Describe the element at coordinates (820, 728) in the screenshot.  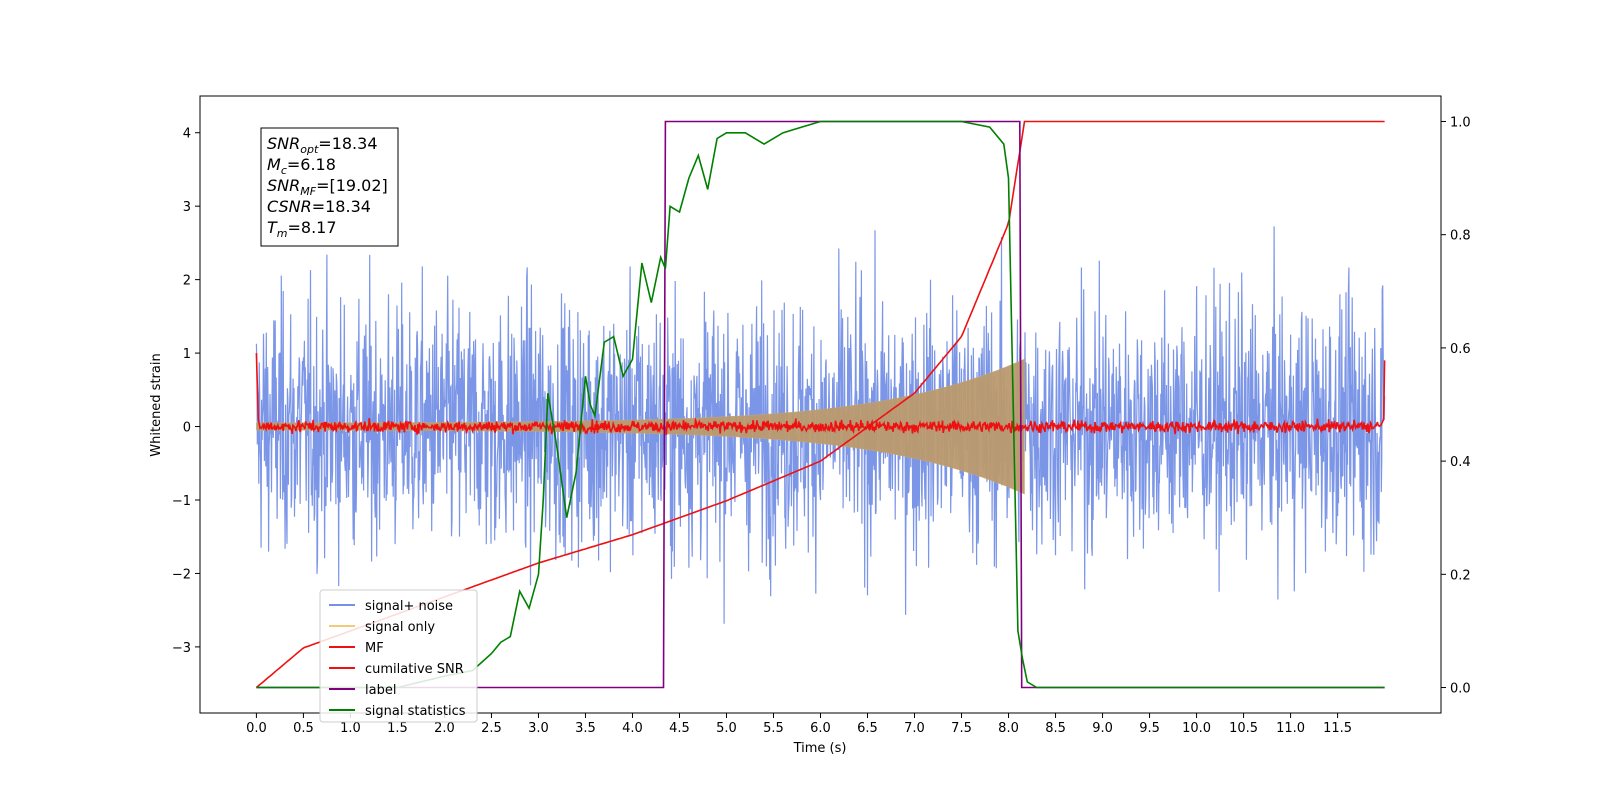
I see `x-tick-label: 6.0` at that location.